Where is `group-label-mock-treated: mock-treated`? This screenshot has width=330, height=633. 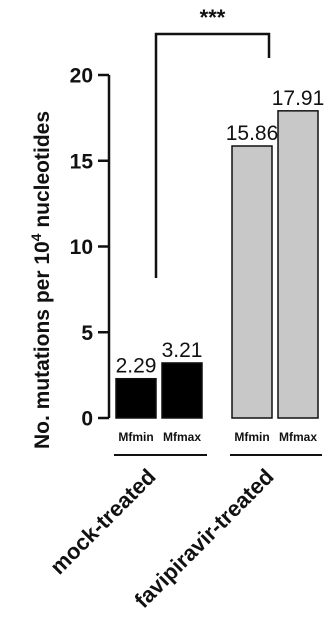 group-label-mock-treated: mock-treated is located at coordinates (102, 521).